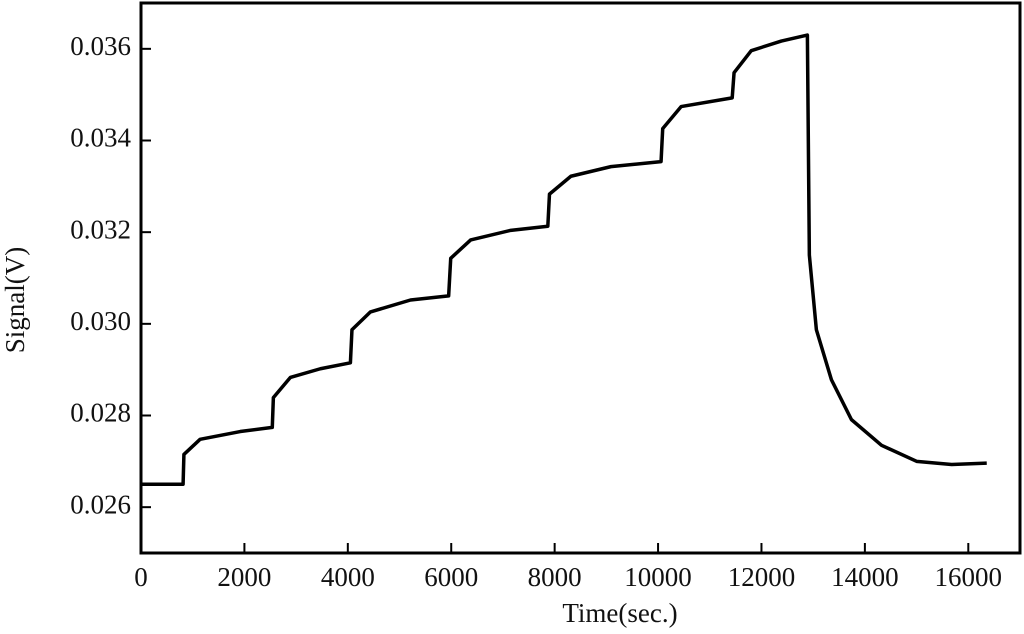  I want to click on y-axis-label: Signal(V), so click(15, 300).